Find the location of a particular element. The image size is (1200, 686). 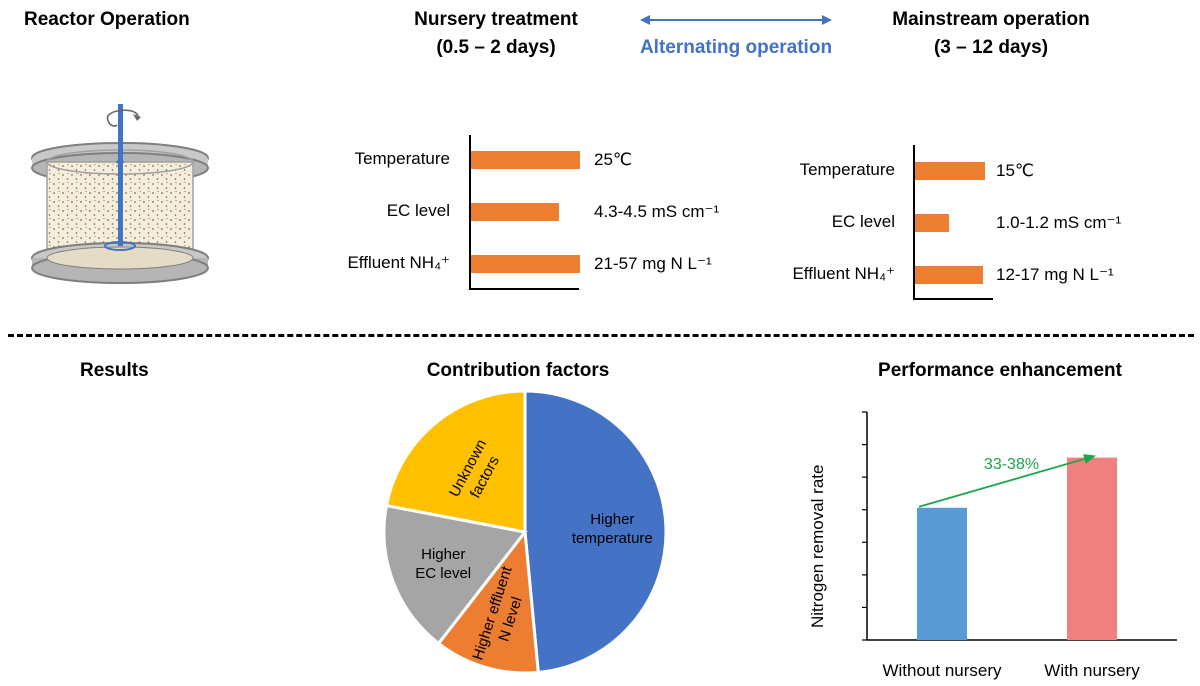

nursery-bar-nh4 is located at coordinates (525, 264).